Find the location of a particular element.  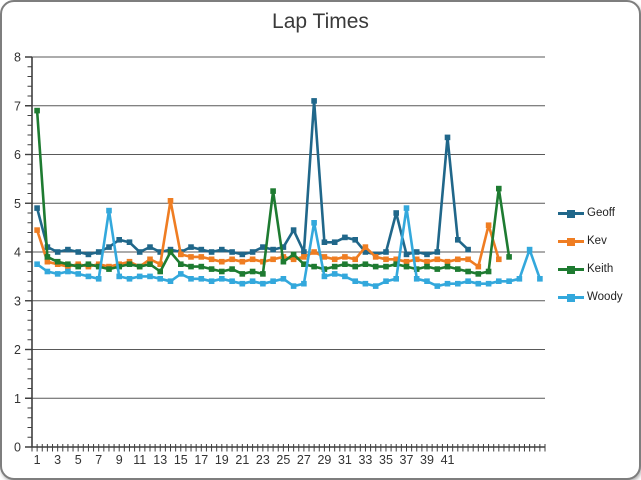

x-tick-label: 19 is located at coordinates (222, 460).